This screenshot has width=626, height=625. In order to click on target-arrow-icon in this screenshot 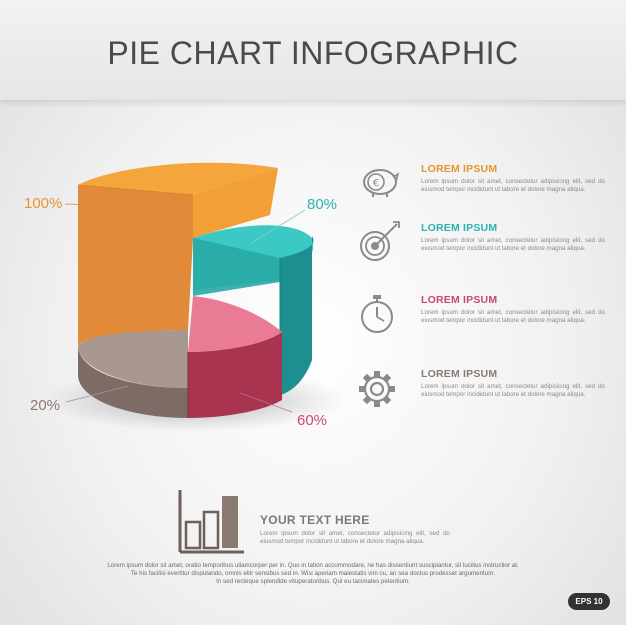, I will do `click(380, 241)`.